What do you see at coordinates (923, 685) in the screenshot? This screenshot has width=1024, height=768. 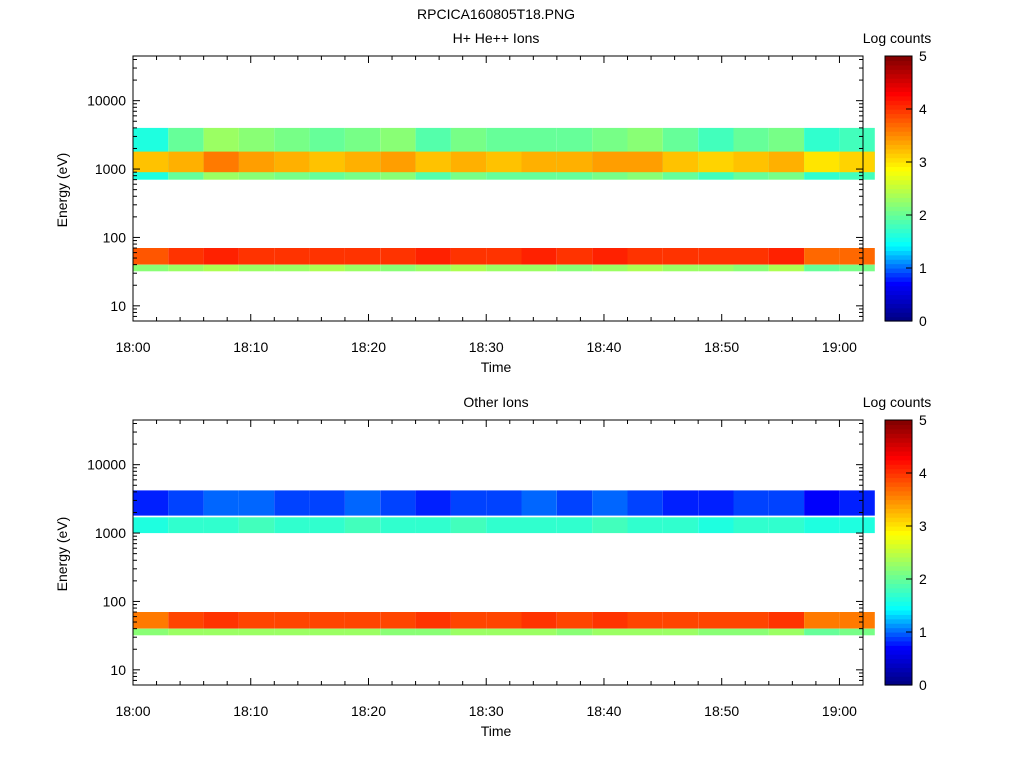 I see `colorbar-tick-label: 0` at bounding box center [923, 685].